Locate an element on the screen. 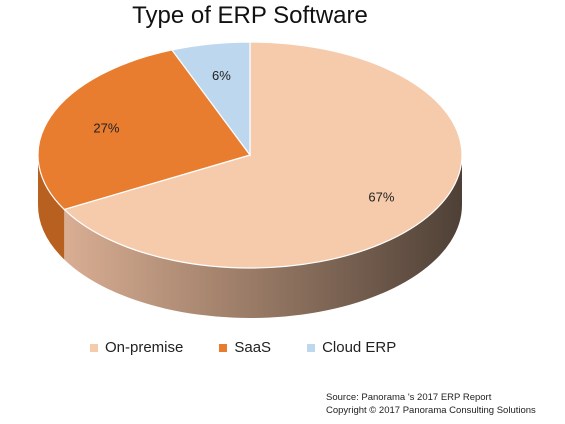 The image size is (565, 424). legend-label: On-premise is located at coordinates (144, 347).